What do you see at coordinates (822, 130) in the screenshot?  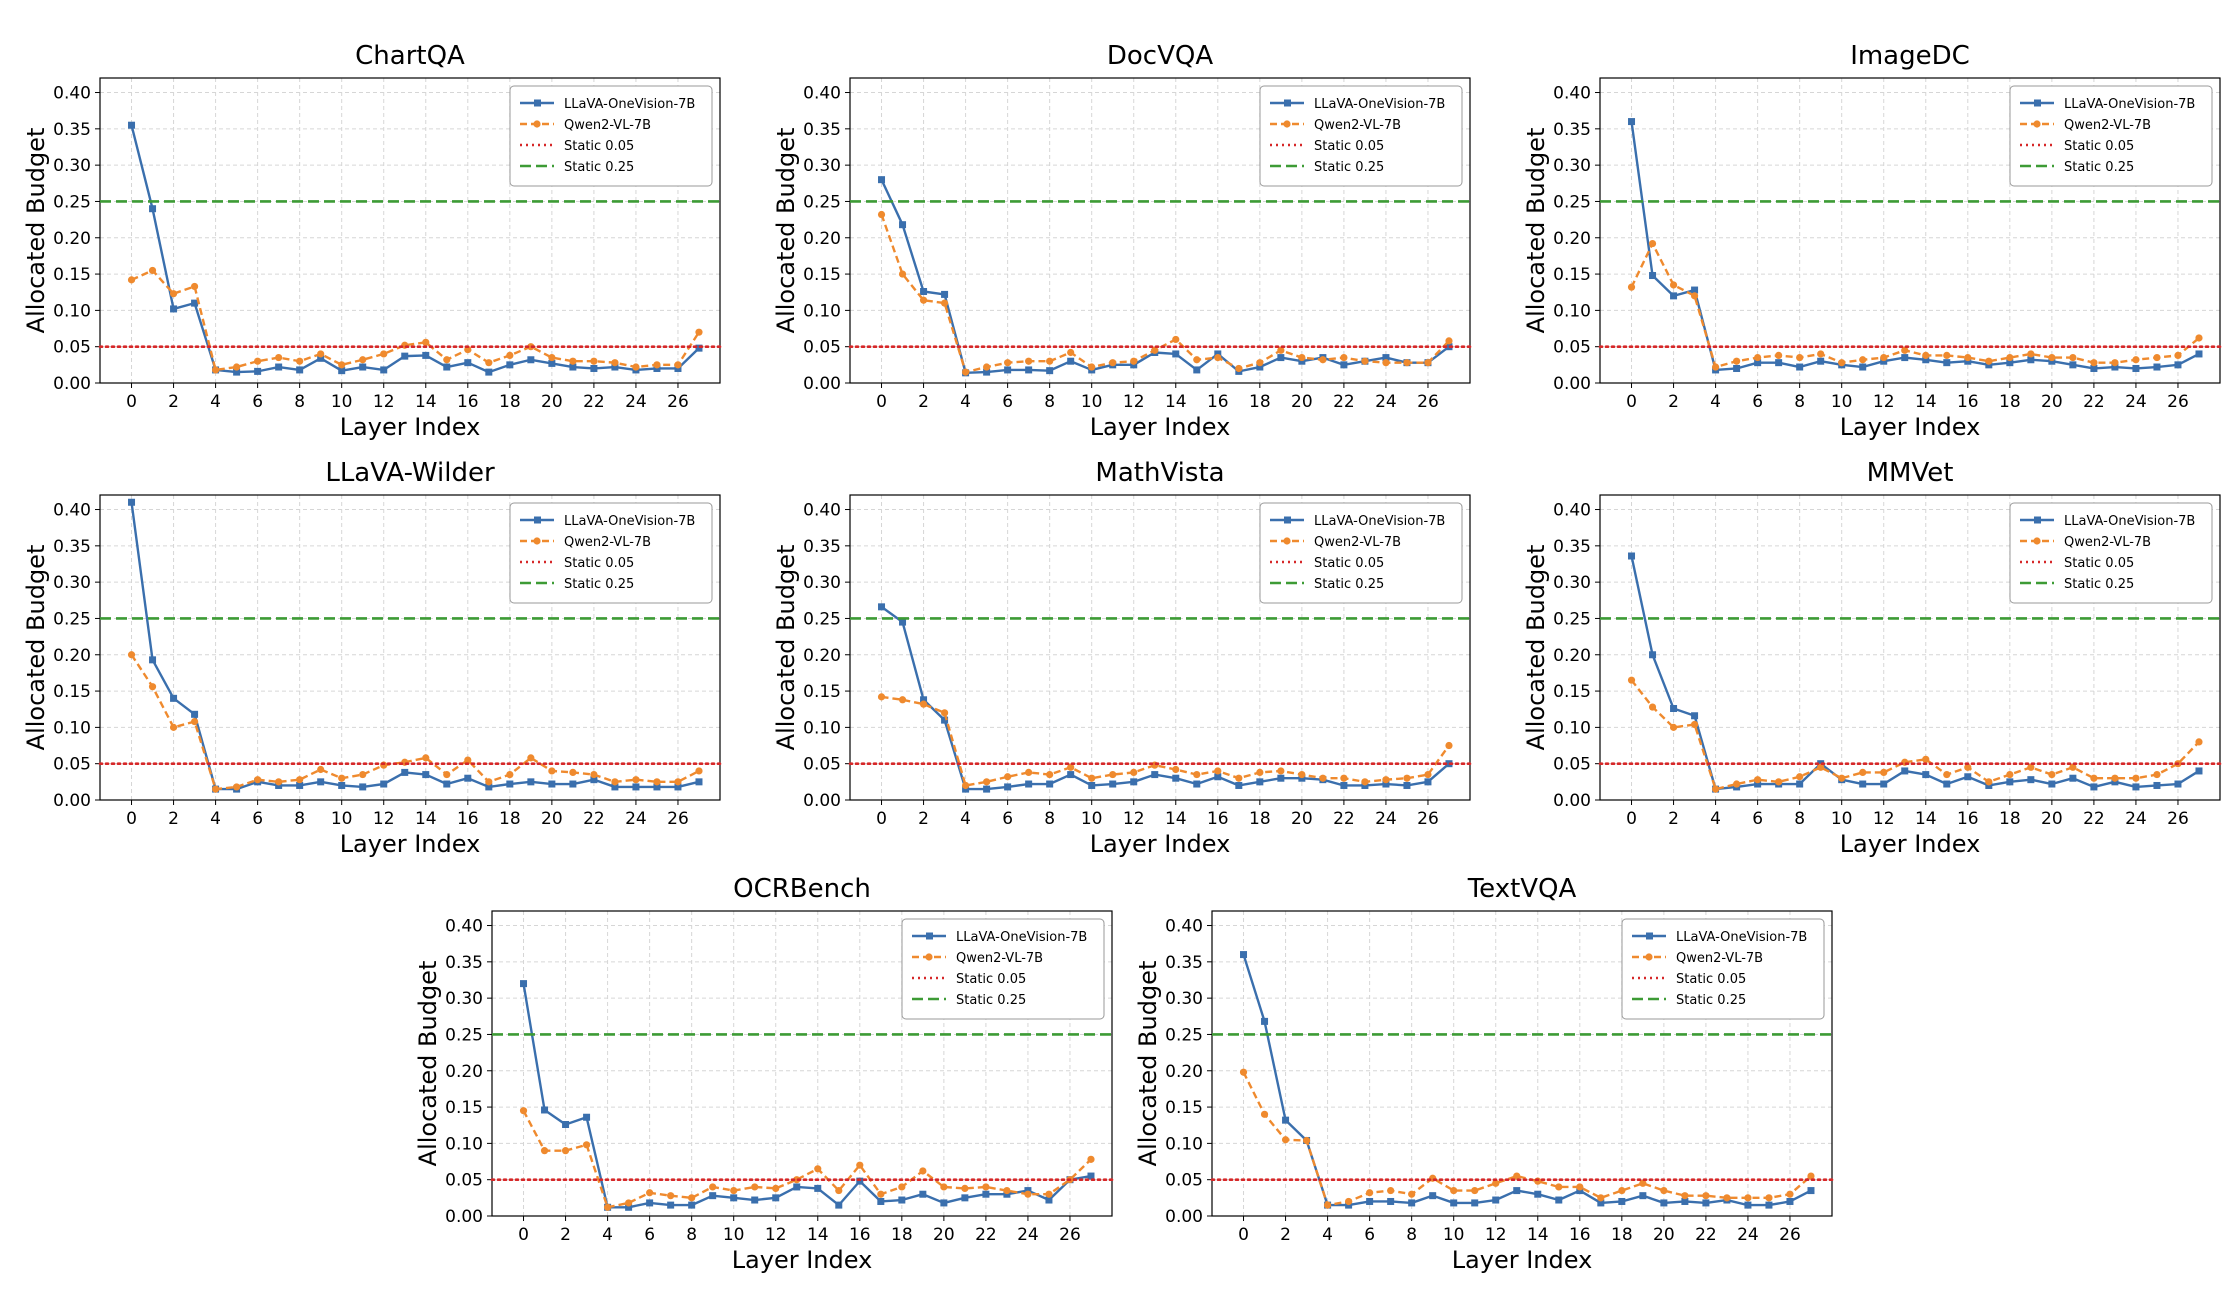 I see `y-tick-label: 0.35` at bounding box center [822, 130].